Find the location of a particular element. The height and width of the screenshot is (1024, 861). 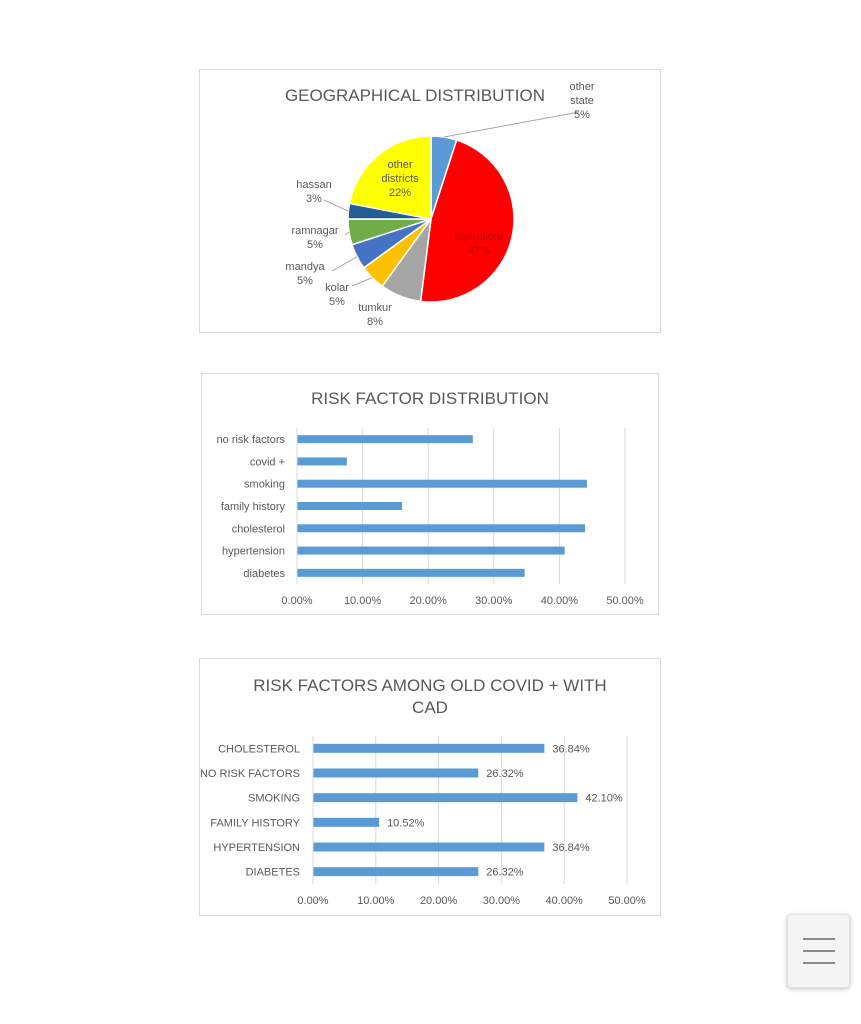

slice-label: 47% is located at coordinates (479, 251).